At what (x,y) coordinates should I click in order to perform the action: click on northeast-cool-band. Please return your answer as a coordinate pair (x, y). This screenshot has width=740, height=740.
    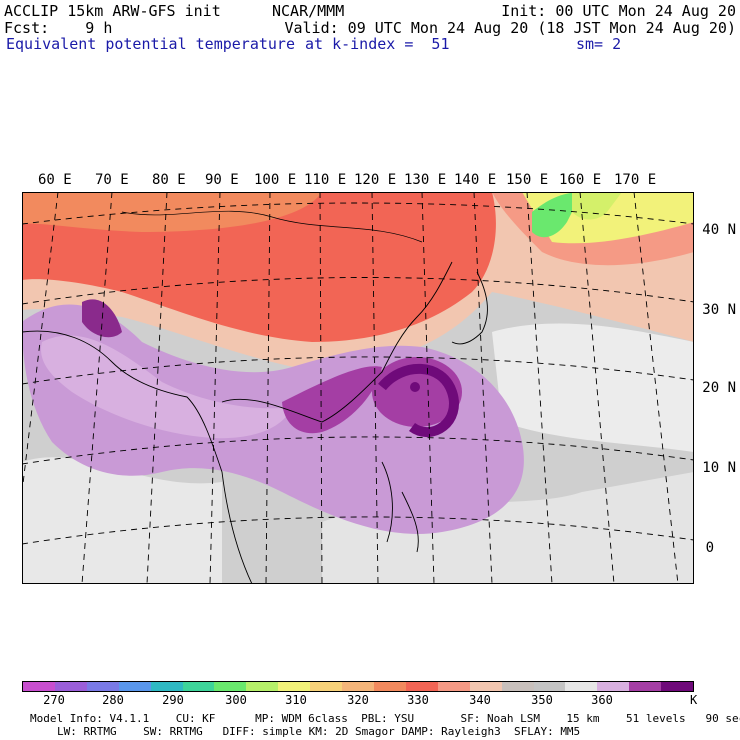
    Looking at the image, I should click on (557, 215).